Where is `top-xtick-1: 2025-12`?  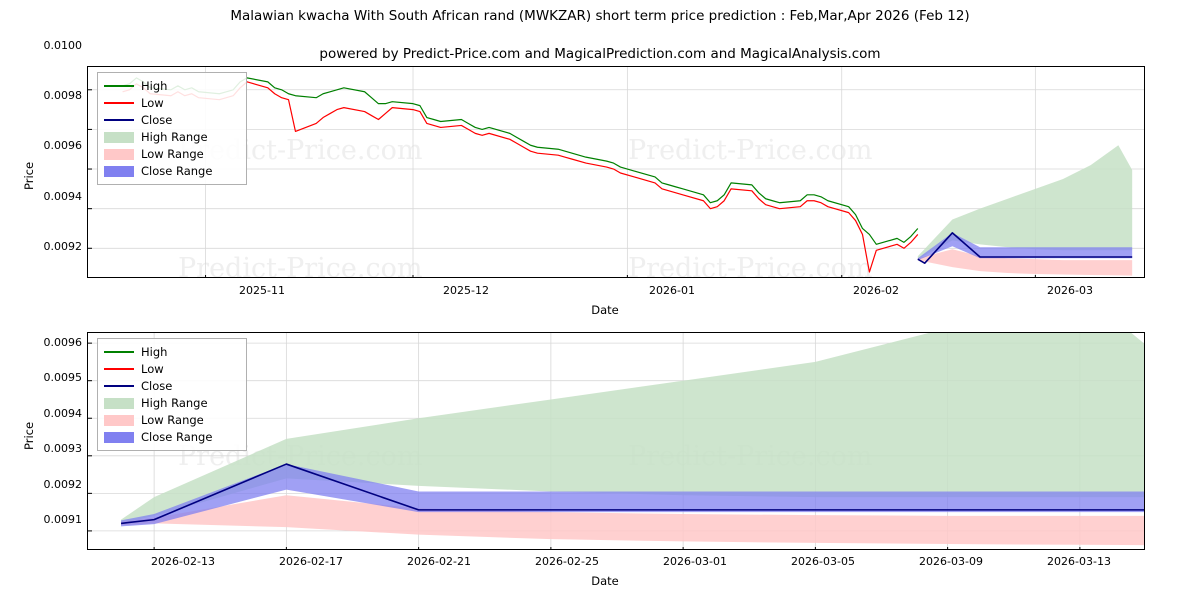
top-xtick-1: 2025-12 is located at coordinates (466, 290).